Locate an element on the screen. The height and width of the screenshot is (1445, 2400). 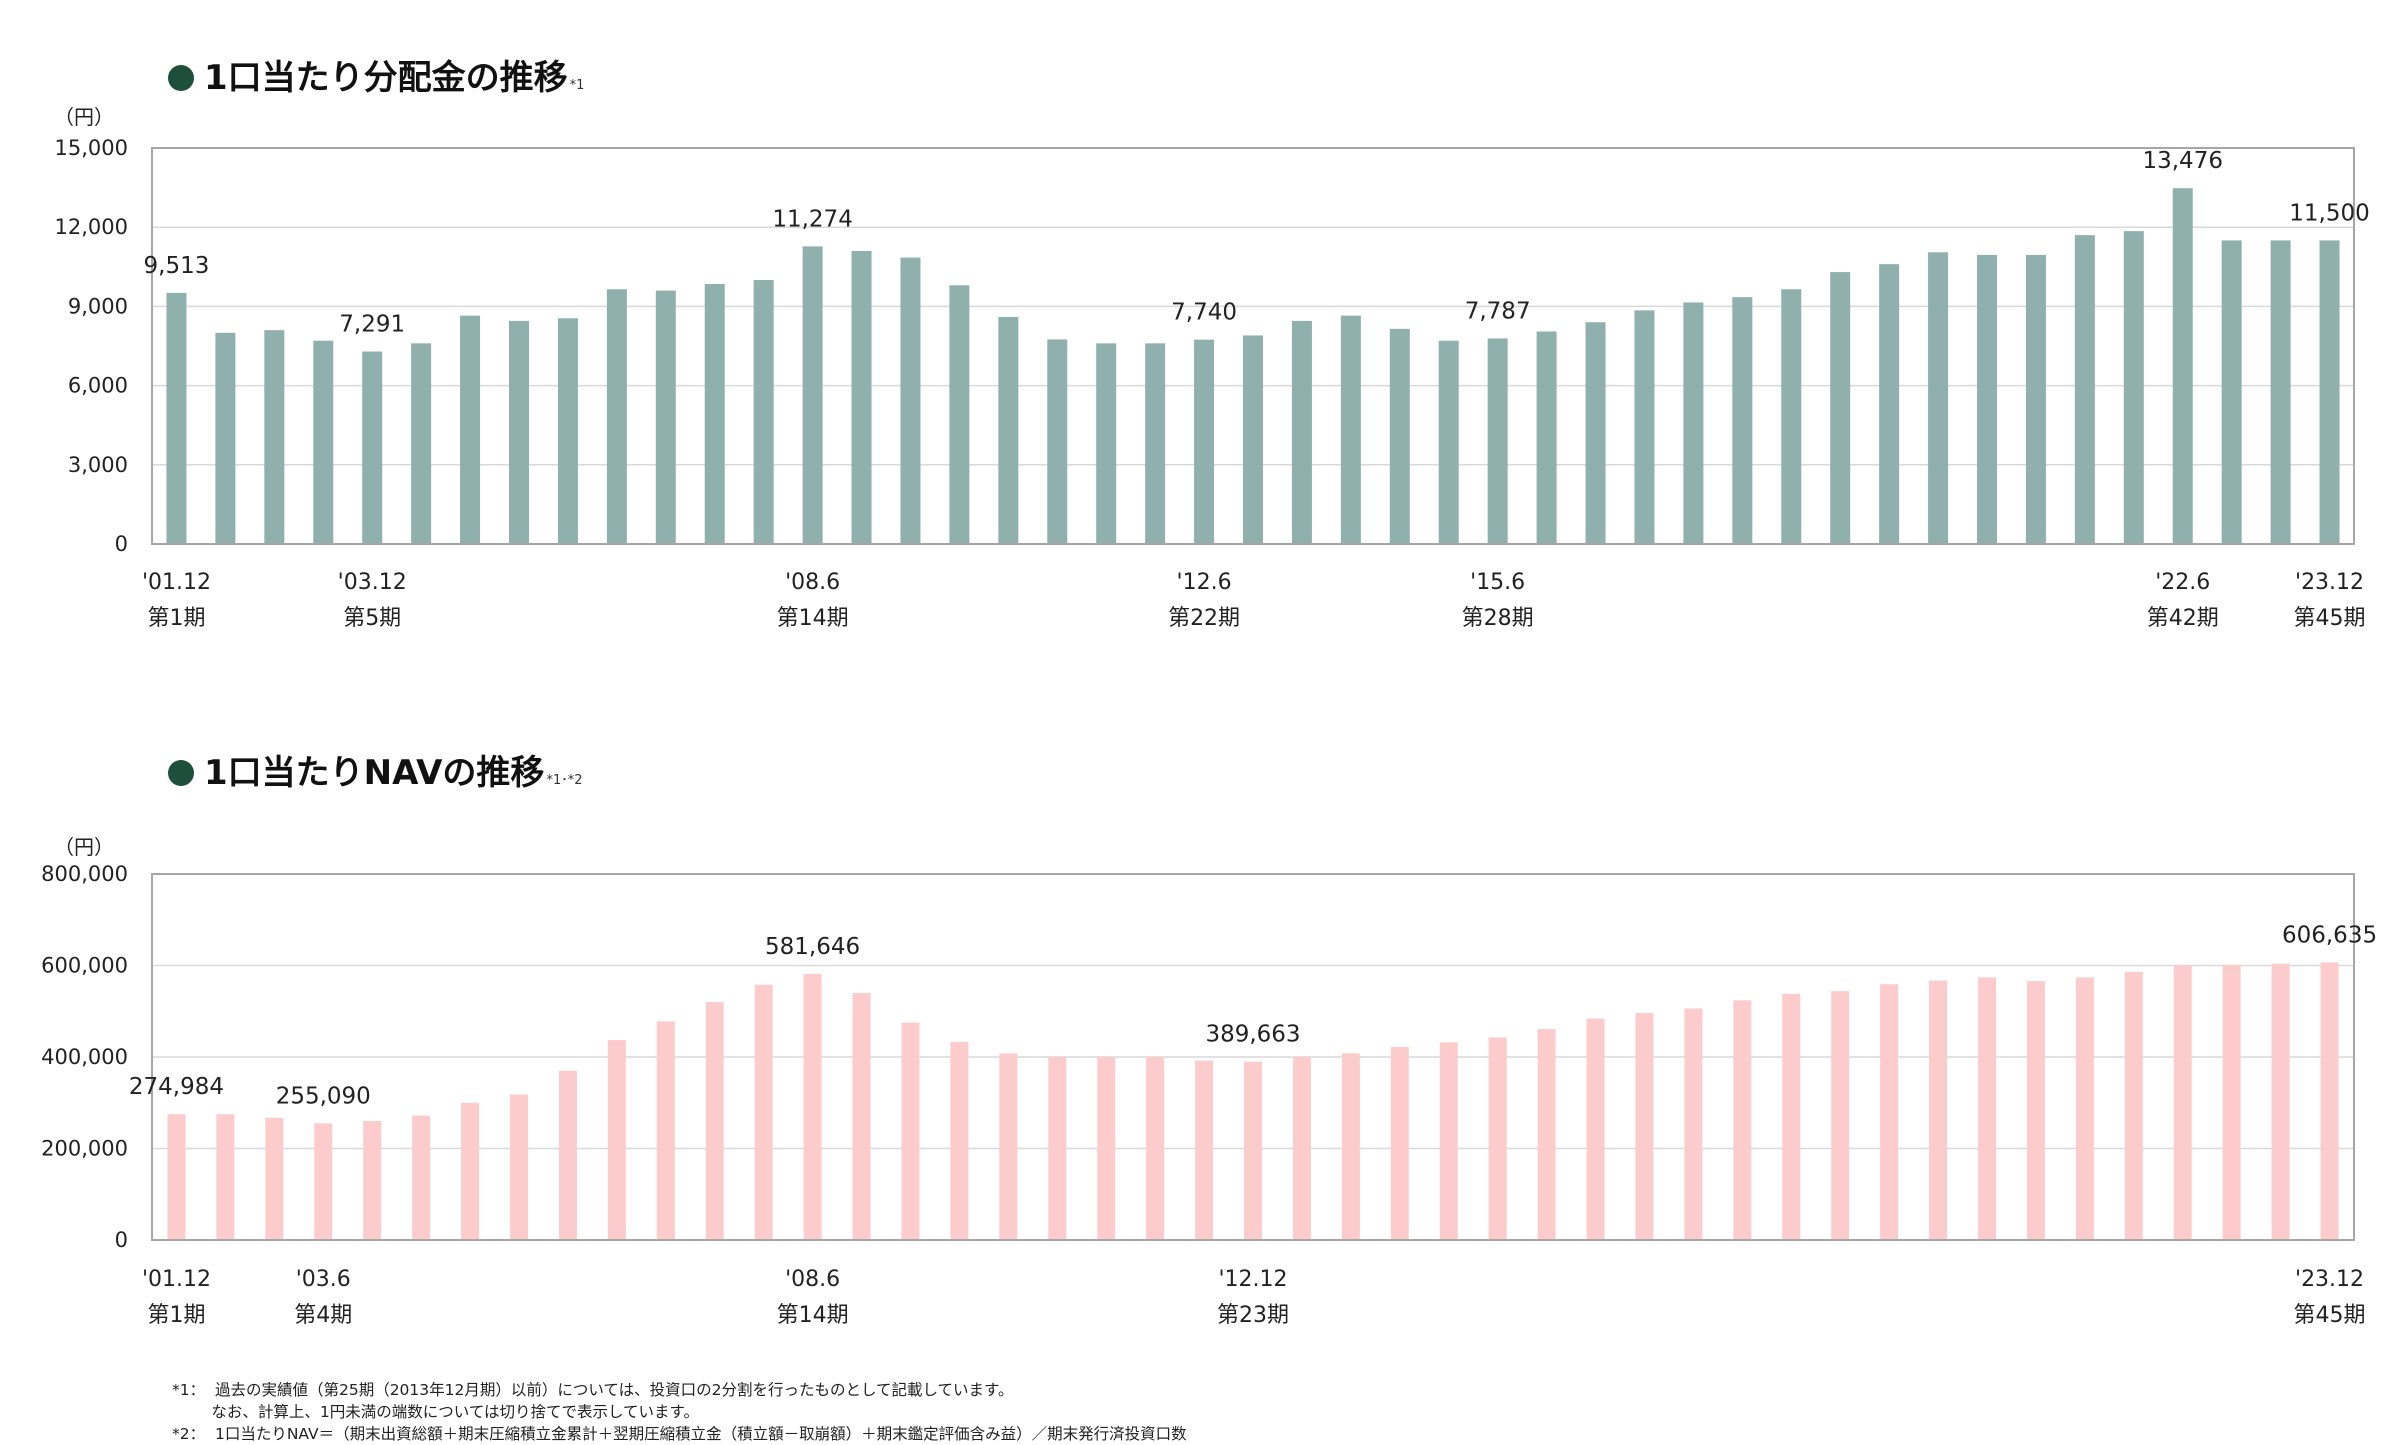
dividend-y-tick-label: 9,000 is located at coordinates (98, 306).